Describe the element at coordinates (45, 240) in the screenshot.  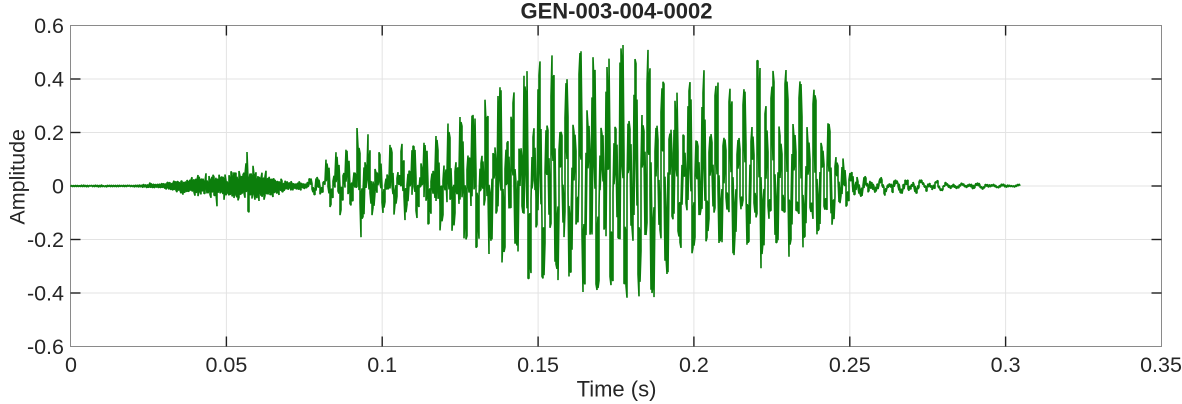
I see `svg-text: -0.2` at that location.